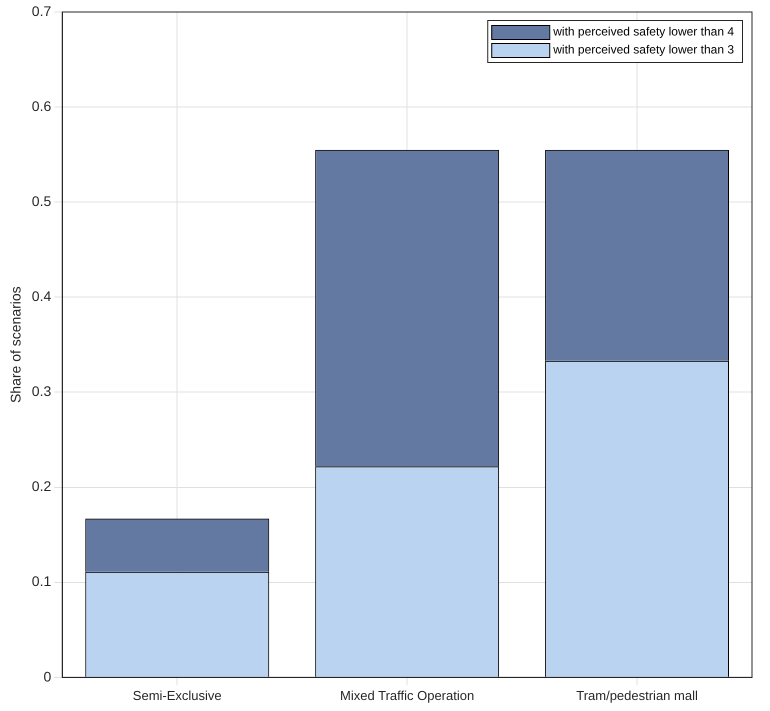 This screenshot has width=770, height=711. What do you see at coordinates (42, 391) in the screenshot?
I see `y-tick-label: 0.3` at bounding box center [42, 391].